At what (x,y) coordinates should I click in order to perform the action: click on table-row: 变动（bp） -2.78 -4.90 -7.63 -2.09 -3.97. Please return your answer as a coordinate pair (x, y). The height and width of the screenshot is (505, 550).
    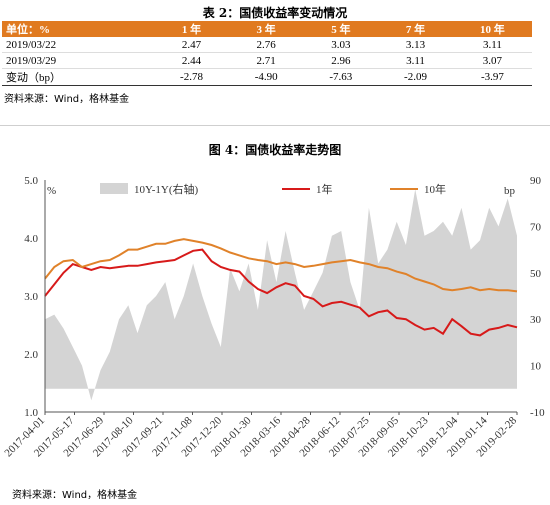
    Looking at the image, I should click on (267, 77).